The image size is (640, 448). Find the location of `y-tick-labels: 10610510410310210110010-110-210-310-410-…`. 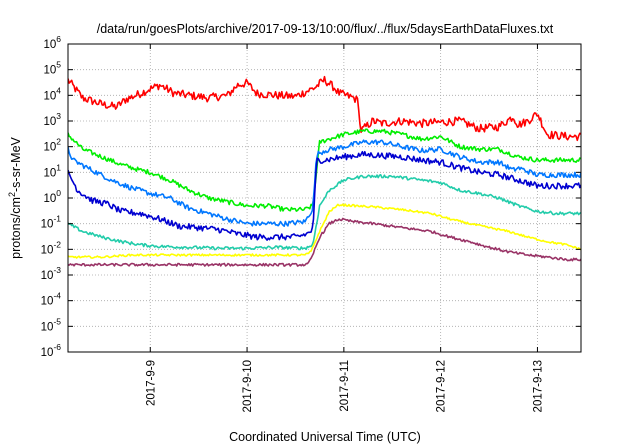

y-tick-labels: 10610510410310210110010-110-210-310-410-… is located at coordinates (51, 196).